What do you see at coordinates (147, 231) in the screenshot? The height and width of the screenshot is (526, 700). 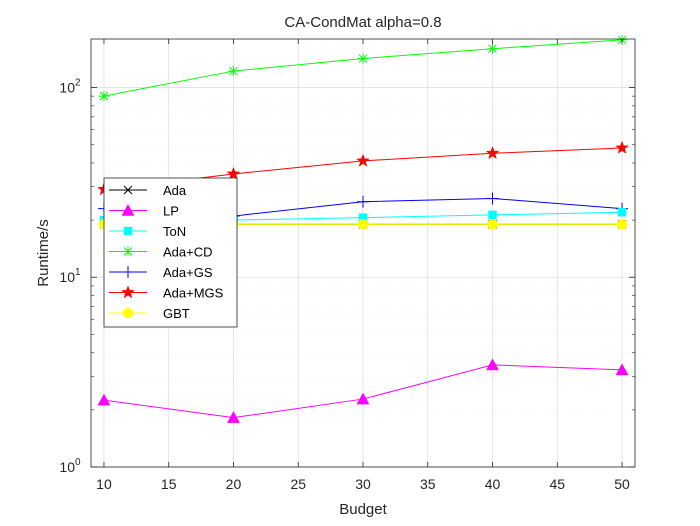 I see `legend-item: ToN` at bounding box center [147, 231].